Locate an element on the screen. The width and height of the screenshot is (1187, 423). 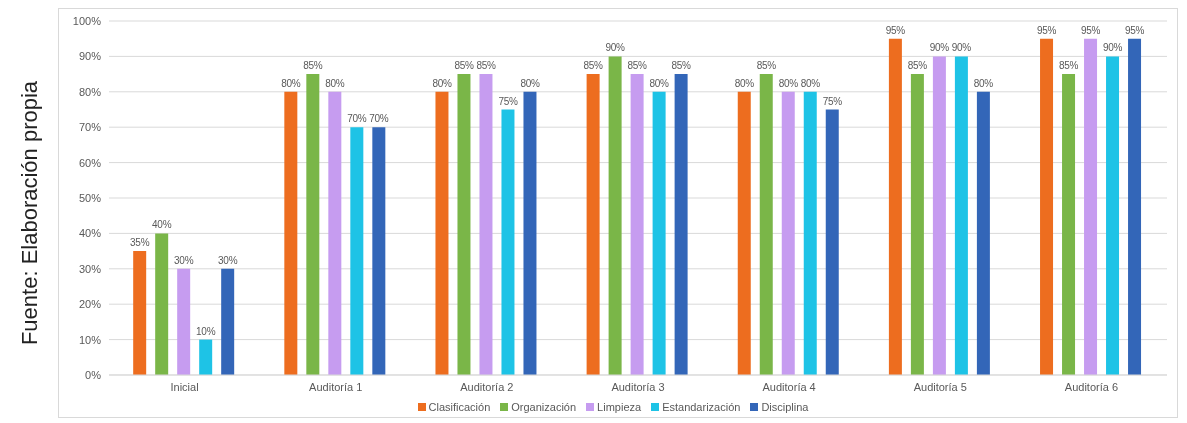
data-label: 35% is located at coordinates (140, 243).